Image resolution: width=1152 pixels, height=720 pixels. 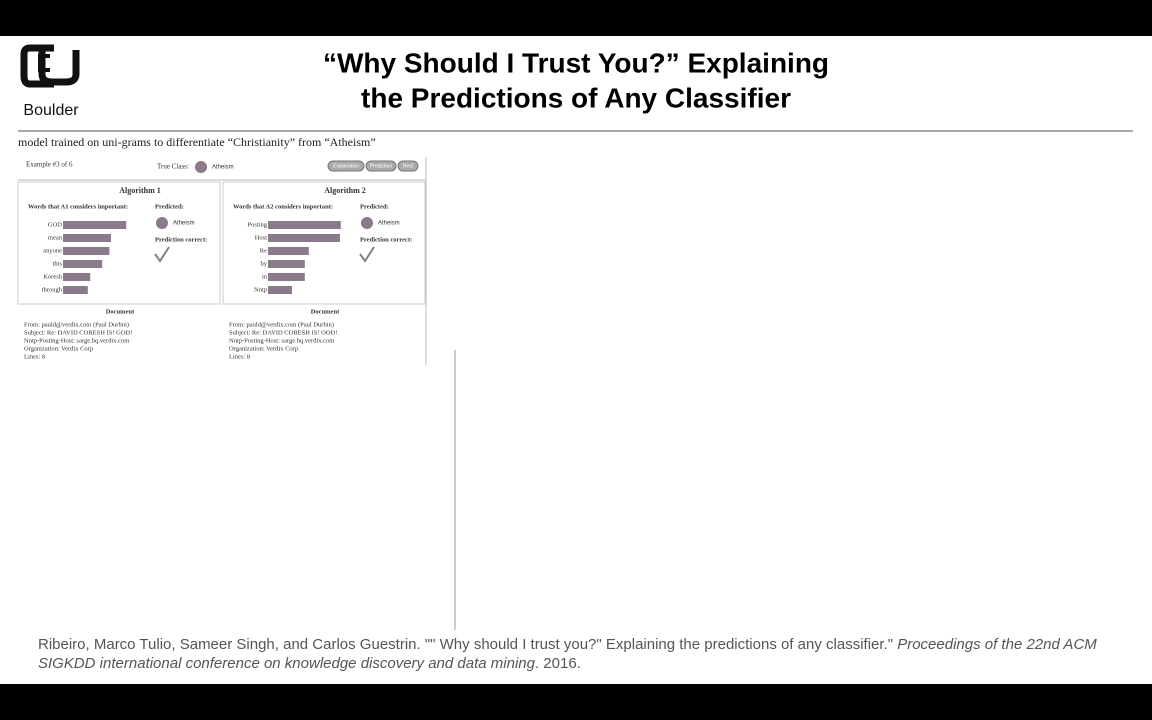 What do you see at coordinates (265, 276) in the screenshot?
I see `word: in` at bounding box center [265, 276].